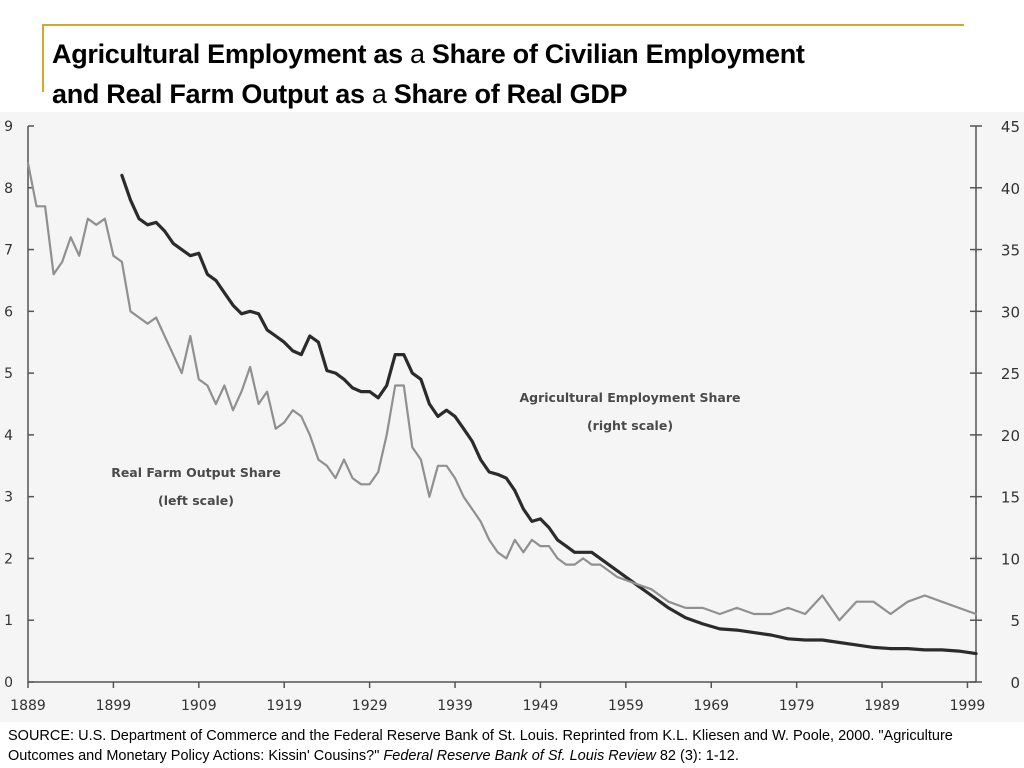 This screenshot has width=1024, height=768. What do you see at coordinates (697, 756) in the screenshot?
I see `source-suffix: 82 (3): 1-12.` at bounding box center [697, 756].